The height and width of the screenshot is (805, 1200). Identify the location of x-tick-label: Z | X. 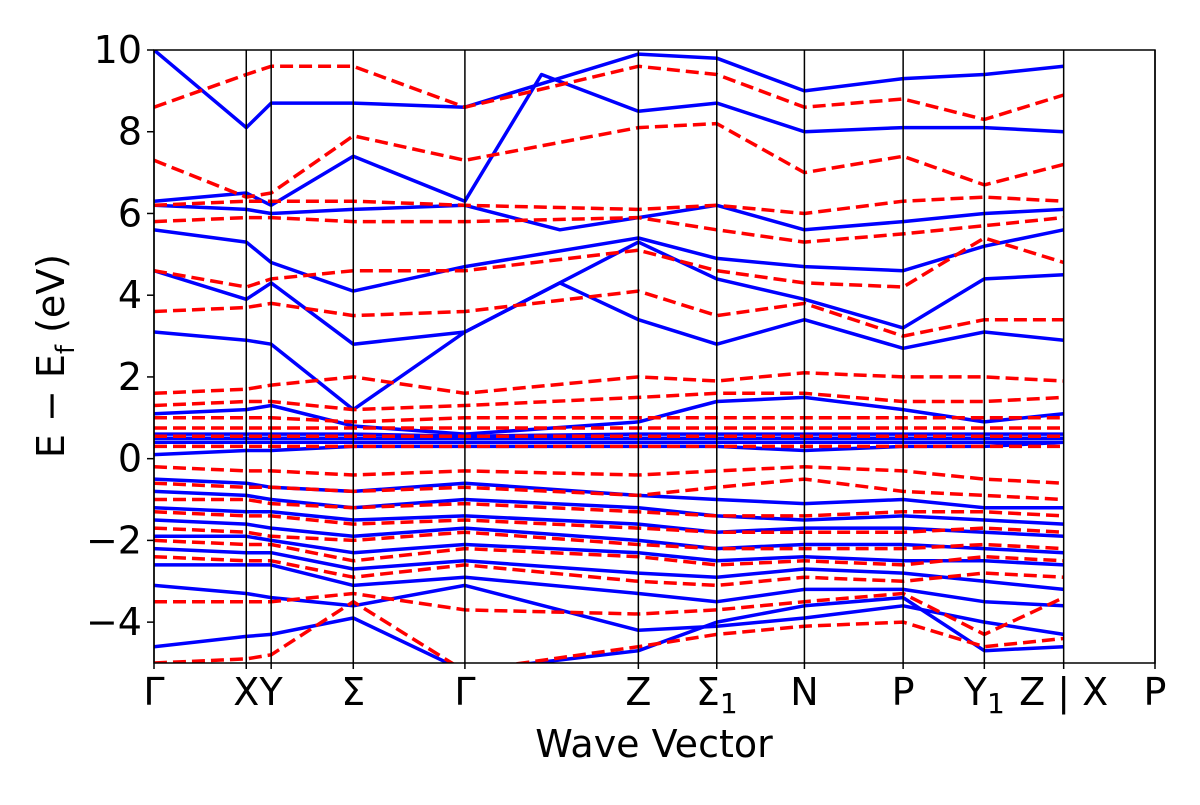
(1063, 692).